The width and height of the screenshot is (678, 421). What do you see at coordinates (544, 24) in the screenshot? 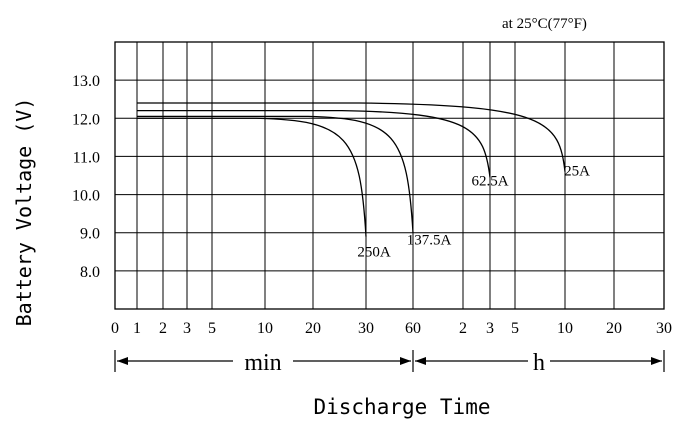
I see `condition-note: at 25°C(77°F)` at bounding box center [544, 24].